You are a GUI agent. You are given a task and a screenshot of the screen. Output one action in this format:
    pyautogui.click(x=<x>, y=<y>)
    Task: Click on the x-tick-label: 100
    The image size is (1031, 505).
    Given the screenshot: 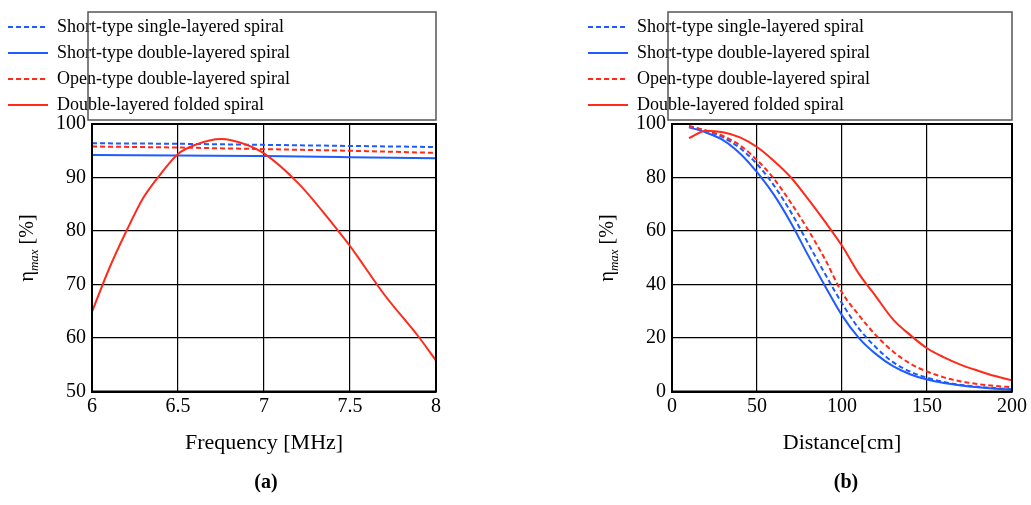 What is the action you would take?
    pyautogui.click(x=842, y=404)
    